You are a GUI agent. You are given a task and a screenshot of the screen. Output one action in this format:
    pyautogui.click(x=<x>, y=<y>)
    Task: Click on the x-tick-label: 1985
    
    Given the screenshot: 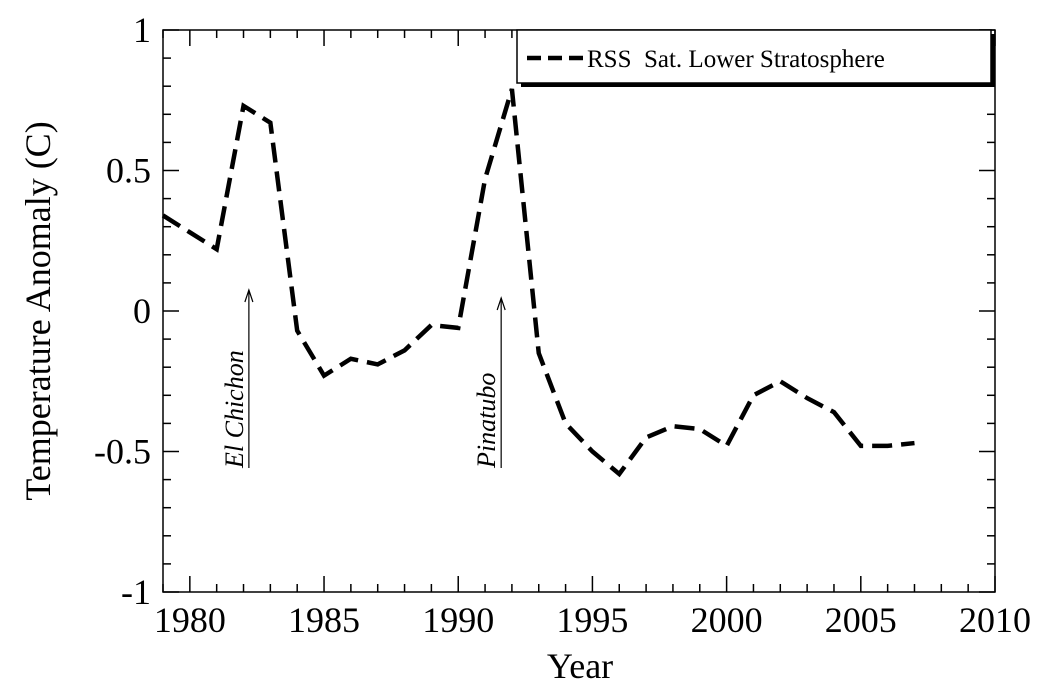 What is the action you would take?
    pyautogui.click(x=324, y=620)
    